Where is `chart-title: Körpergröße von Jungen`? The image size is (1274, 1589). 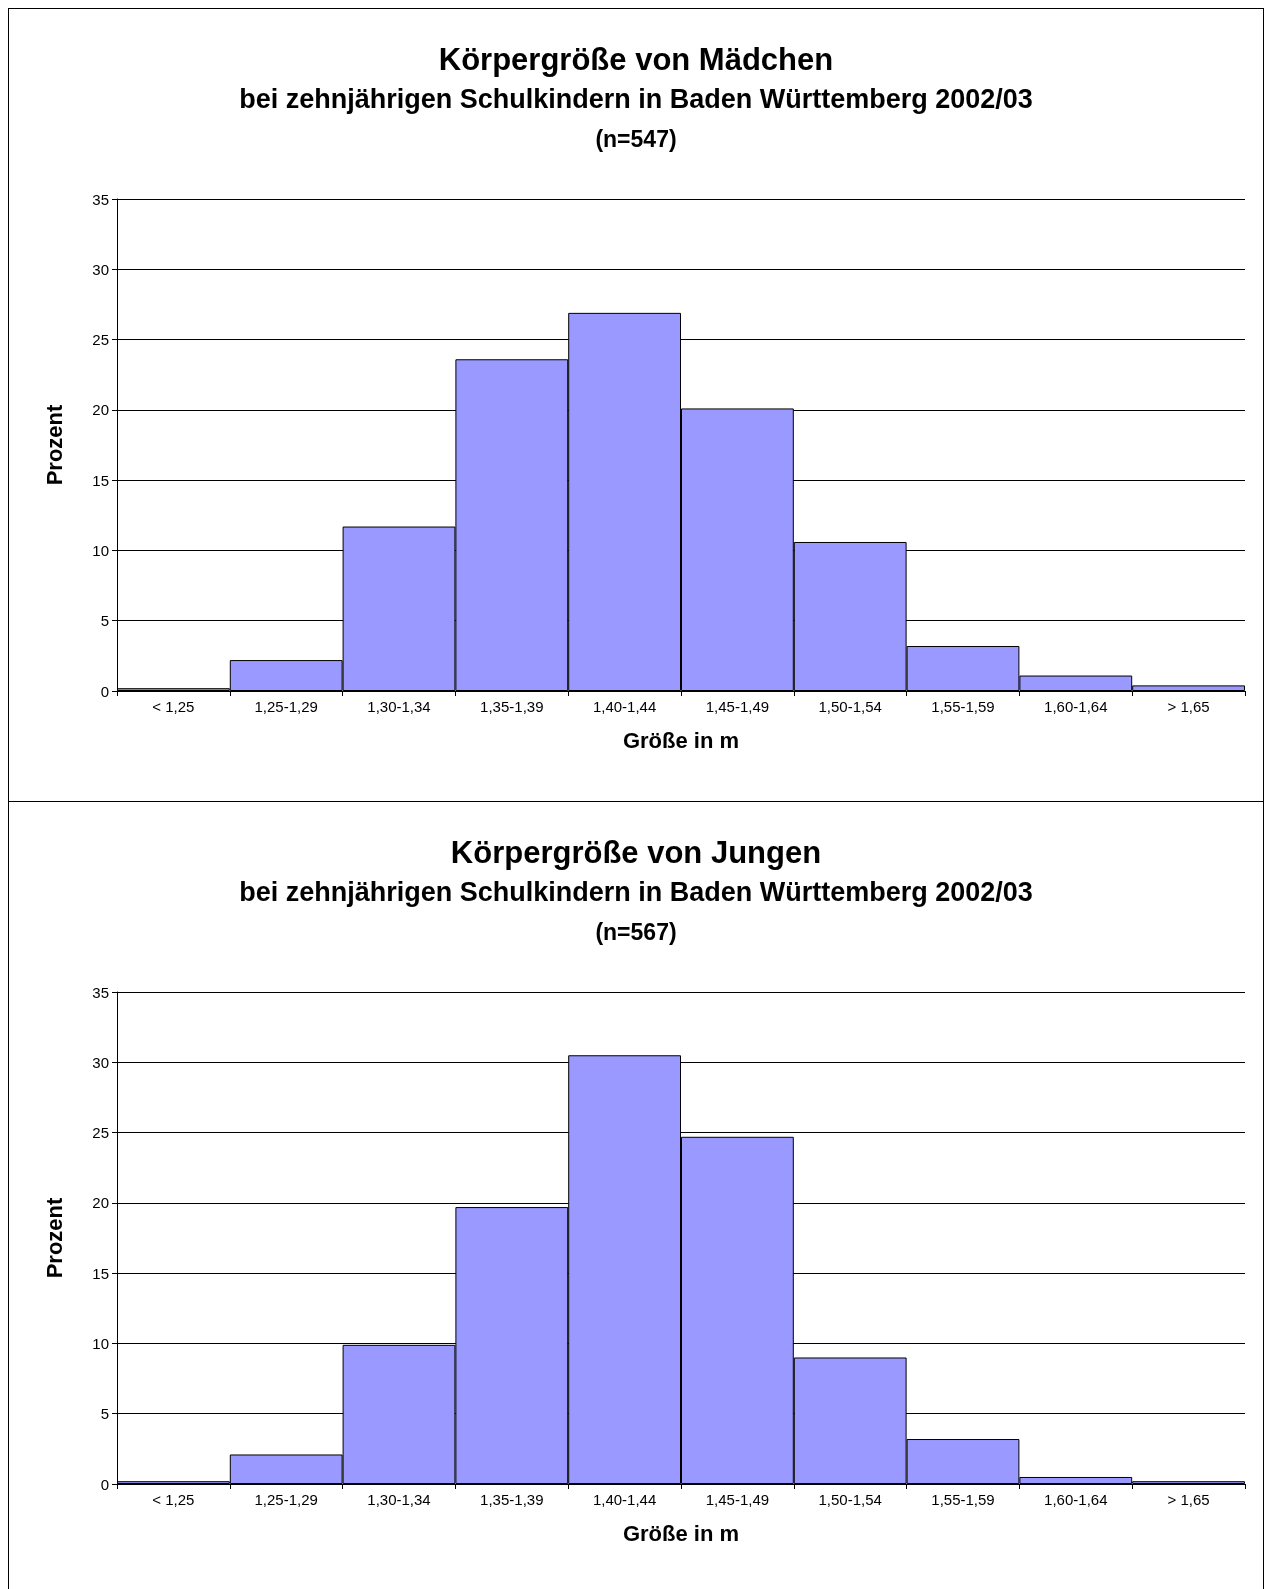
chart-title: Körpergröße von Jungen is located at coordinates (636, 852).